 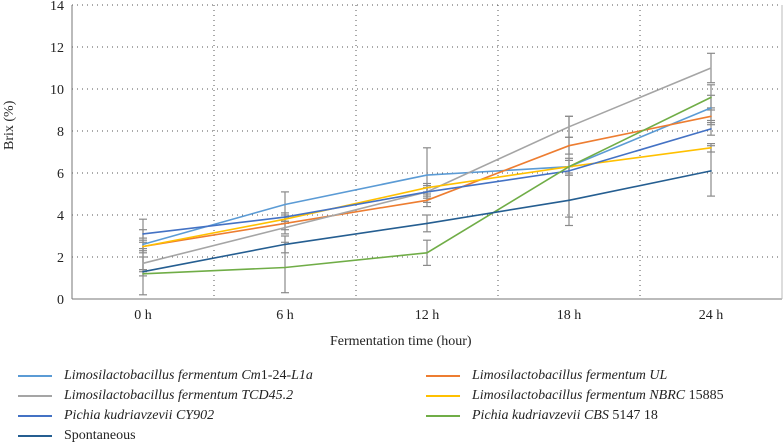 What do you see at coordinates (143, 315) in the screenshot?
I see `x-tick-label: 0 h` at bounding box center [143, 315].